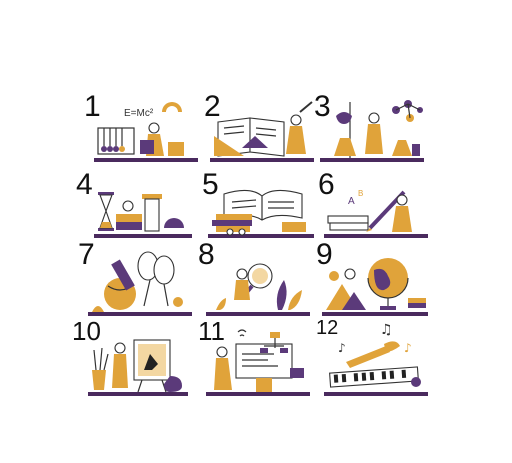  I want to click on physics-newtons-cradle-magnet-icon: E=Mc², so click(146, 132).